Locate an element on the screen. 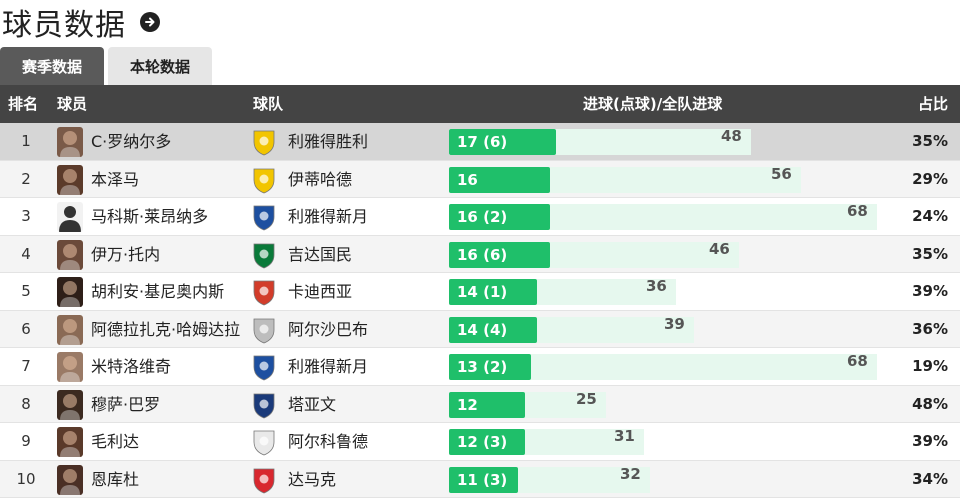 The width and height of the screenshot is (960, 504). table-row: 7 米特洛维奇 利雅得新月 68 13 (2) 19% is located at coordinates (480, 367).